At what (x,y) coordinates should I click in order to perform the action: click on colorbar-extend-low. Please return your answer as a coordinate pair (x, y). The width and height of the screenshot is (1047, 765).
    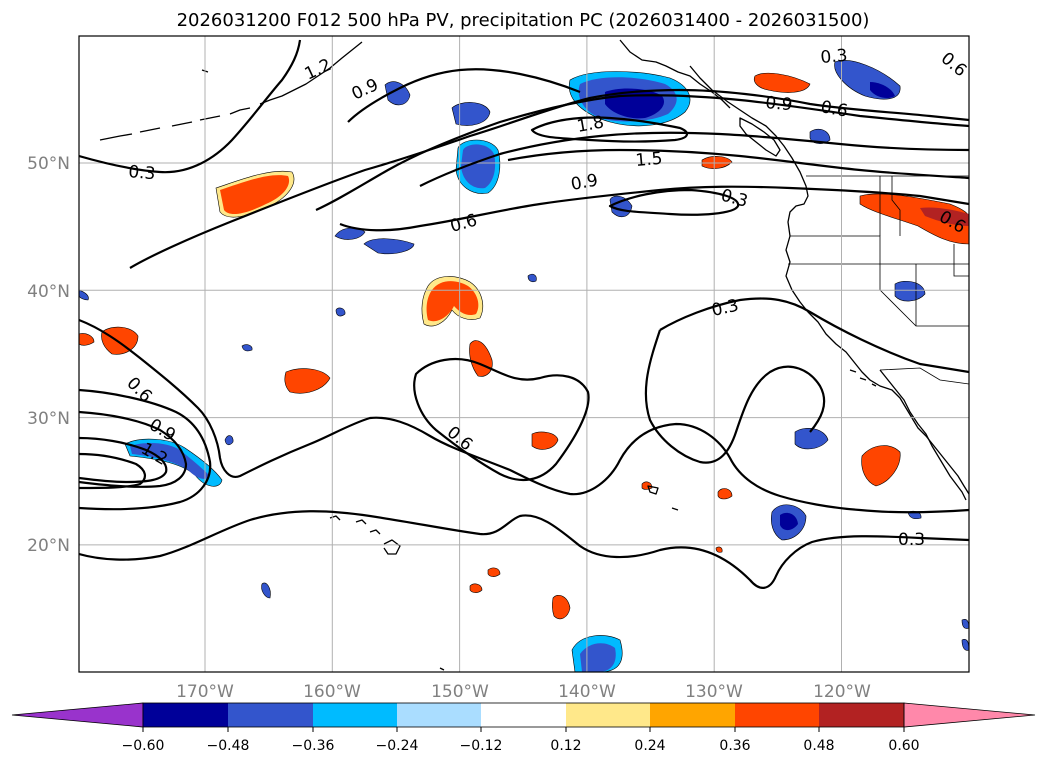
    Looking at the image, I should click on (77, 715).